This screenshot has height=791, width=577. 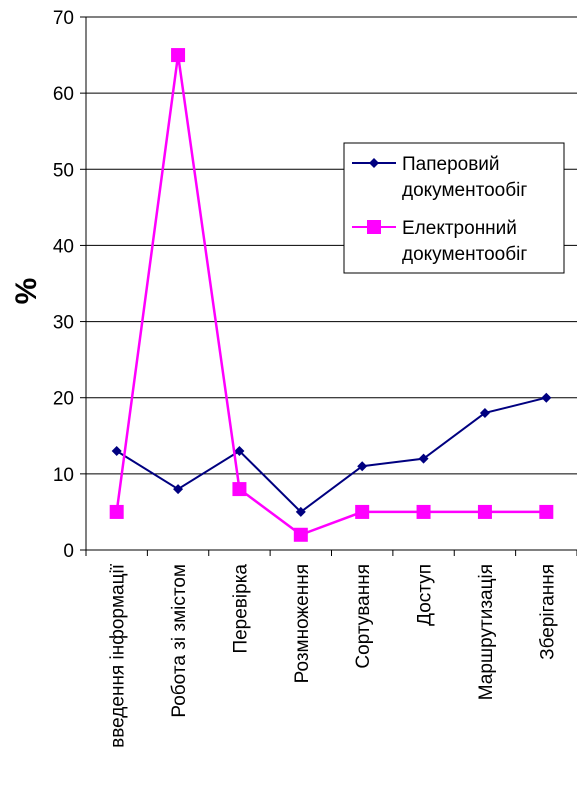 I want to click on x-tick-label: Перевірка, so click(x=240, y=609).